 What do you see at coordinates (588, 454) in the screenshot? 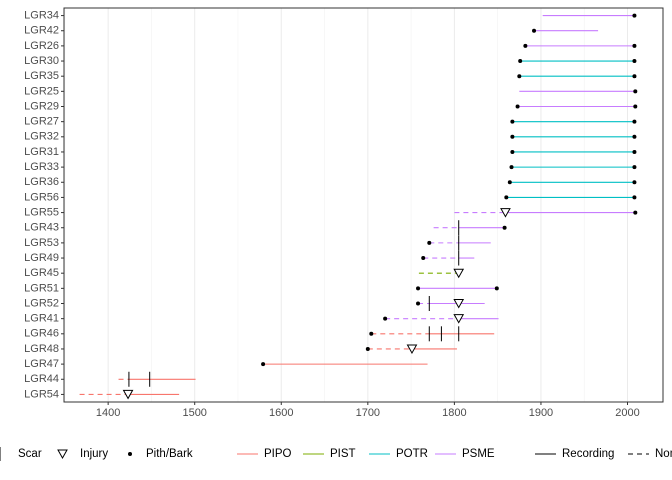
I see `legend-label: Recording` at bounding box center [588, 454].